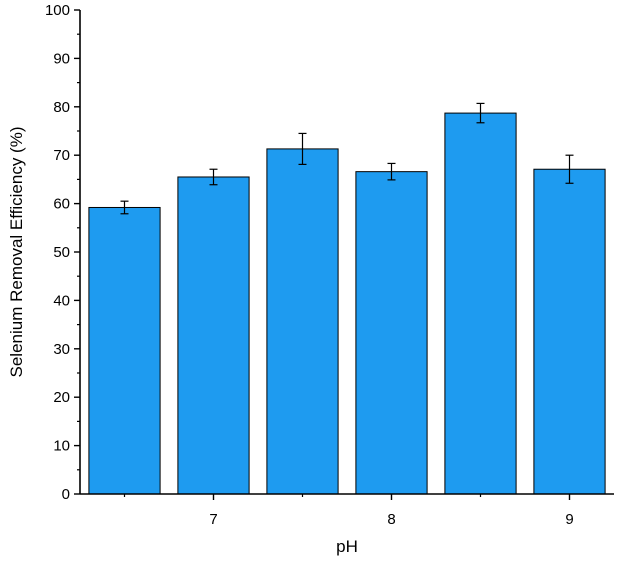 This screenshot has width=629, height=562. What do you see at coordinates (569, 519) in the screenshot?
I see `x-tick-label: 9` at bounding box center [569, 519].